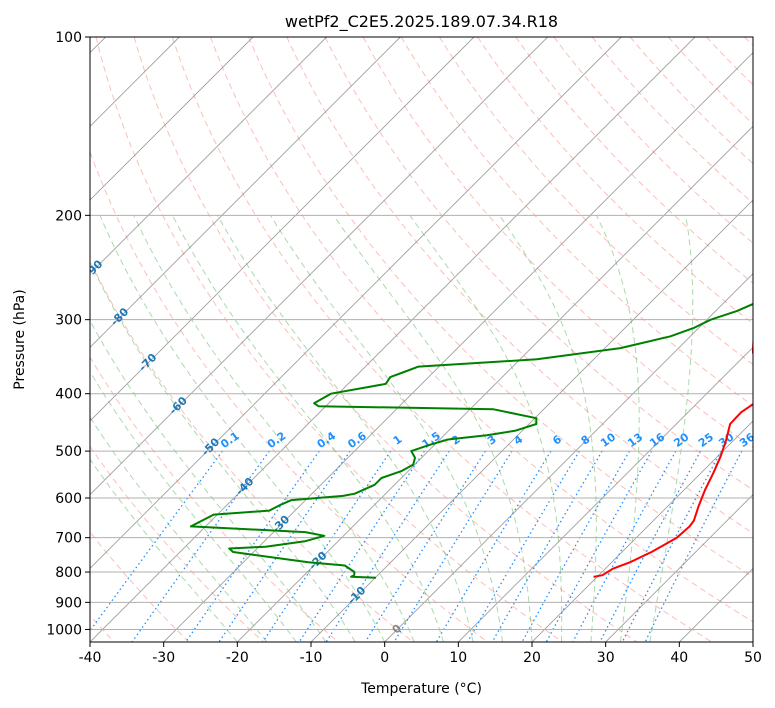 This screenshot has height=708, width=775. Describe the element at coordinates (68, 603) in the screenshot. I see `y-tick-label: 900` at that location.